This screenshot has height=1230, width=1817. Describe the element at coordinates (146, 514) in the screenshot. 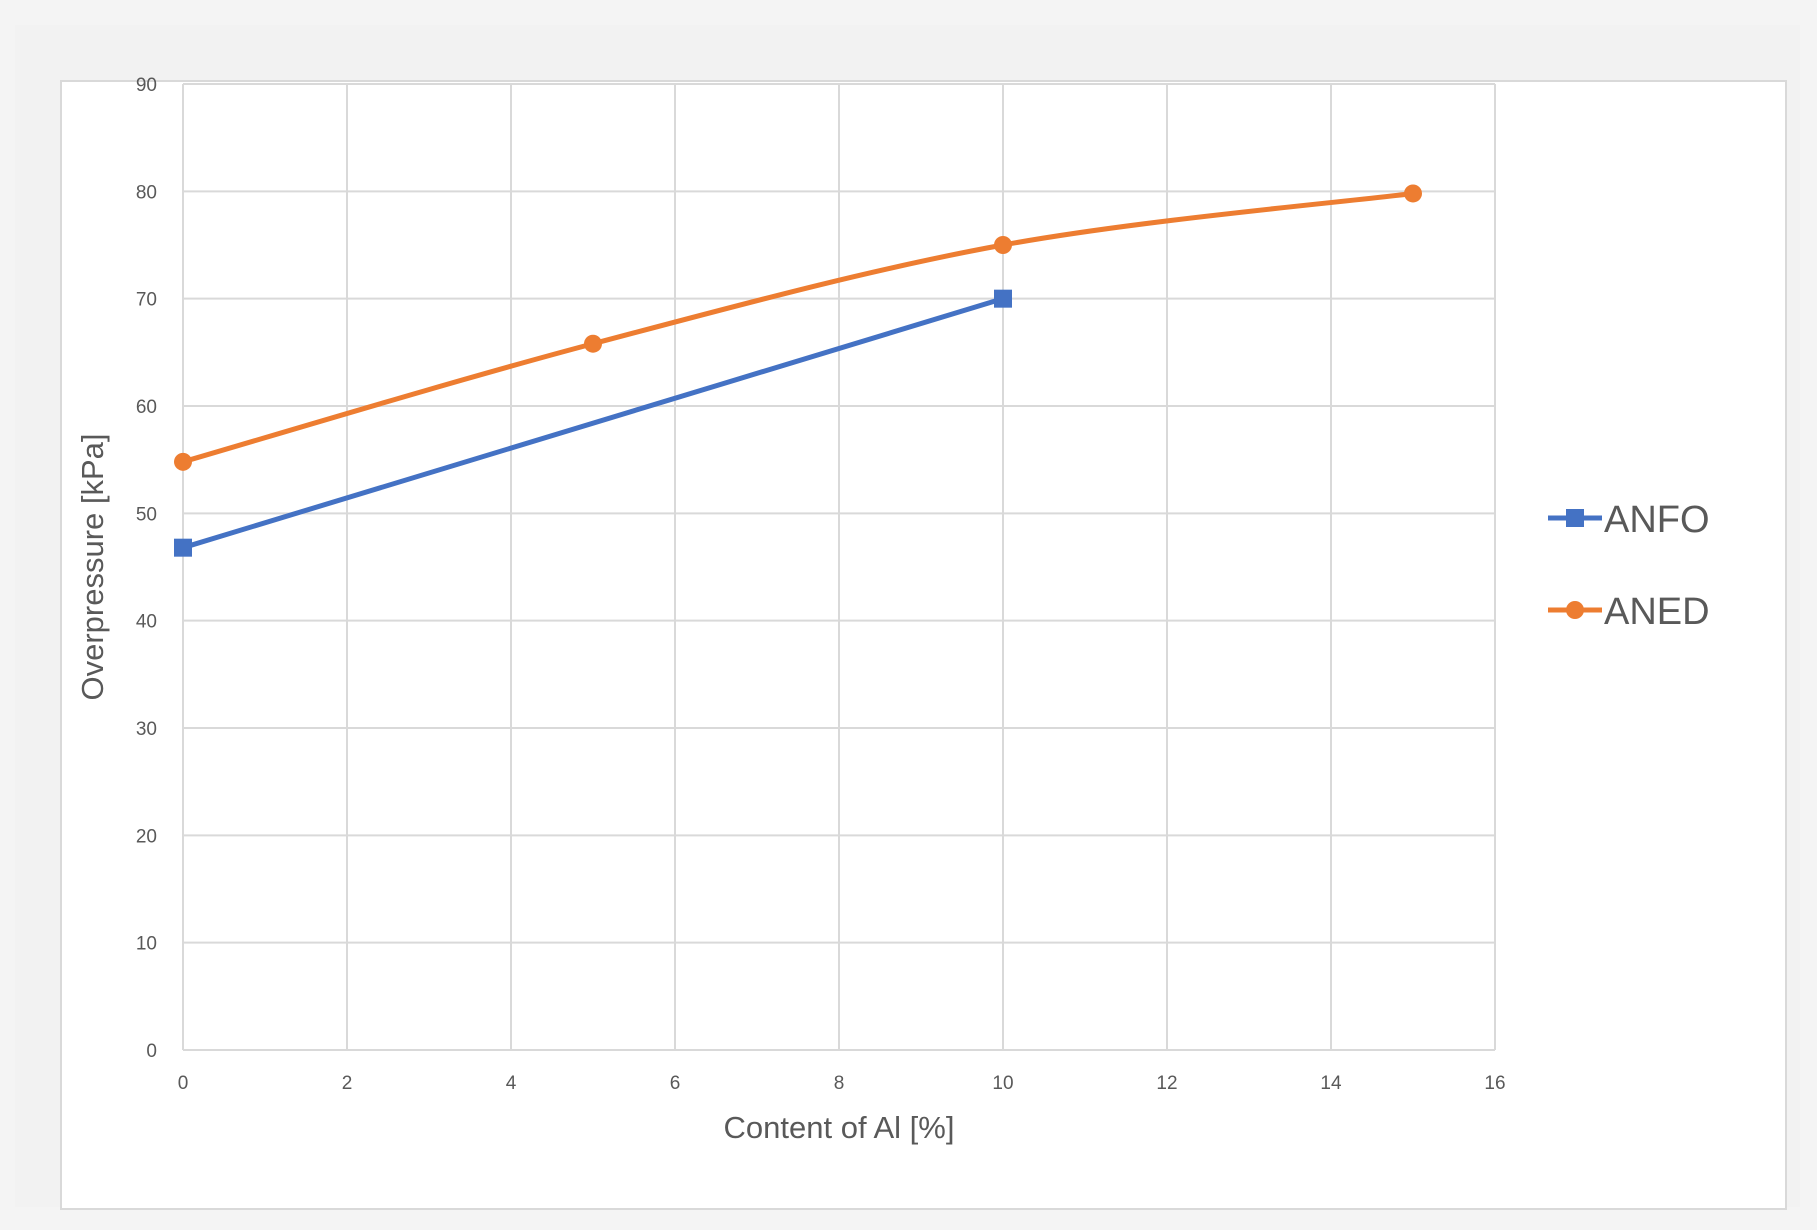

I see `y-tick-label: 50` at that location.